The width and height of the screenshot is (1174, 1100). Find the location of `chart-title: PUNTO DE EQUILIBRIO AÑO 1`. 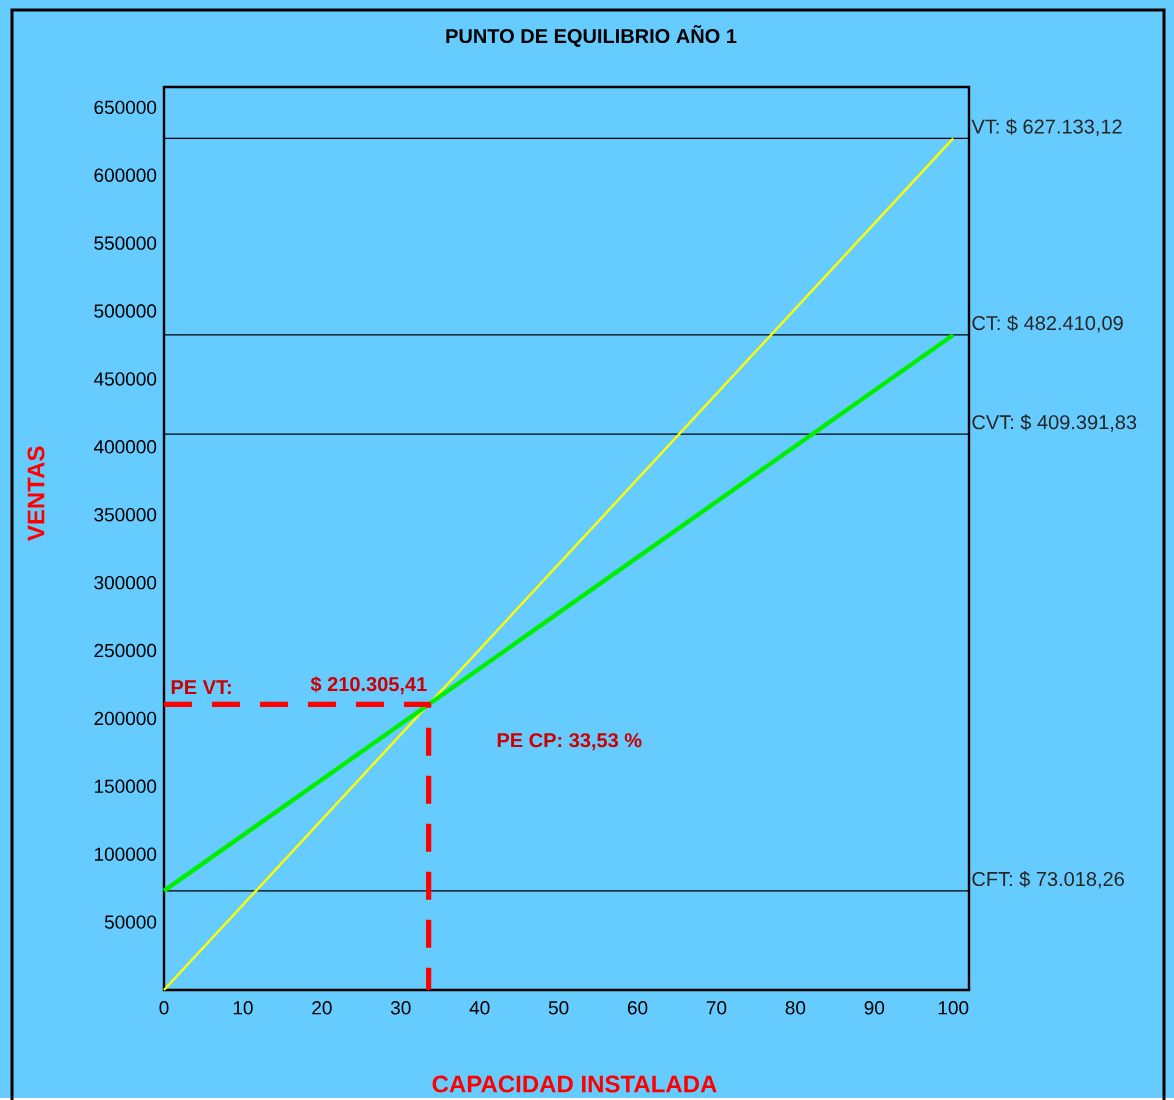

chart-title: PUNTO DE EQUILIBRIO AÑO 1 is located at coordinates (591, 36).